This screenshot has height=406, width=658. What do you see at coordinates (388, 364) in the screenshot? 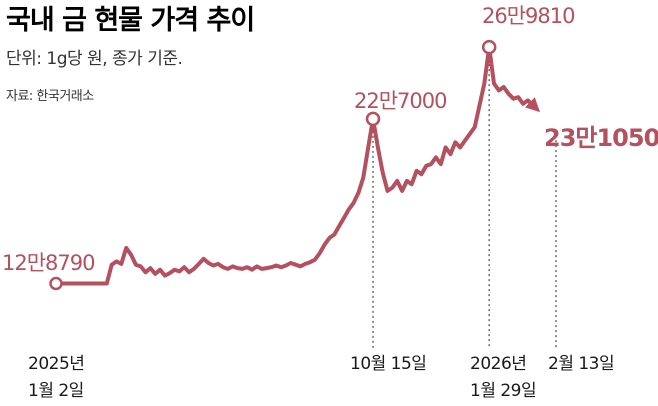
I see `oct15-date: 10월 15일` at bounding box center [388, 364].